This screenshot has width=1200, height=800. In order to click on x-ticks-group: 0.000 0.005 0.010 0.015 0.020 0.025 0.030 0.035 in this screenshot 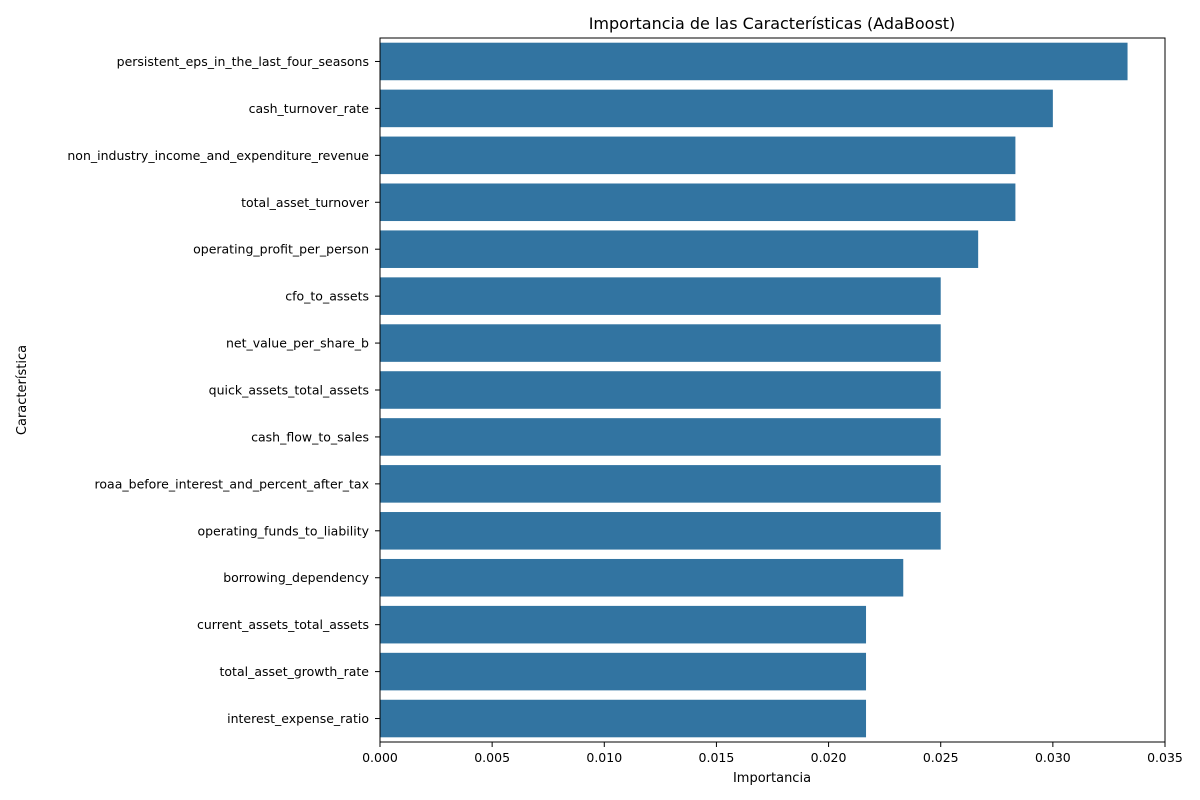, I will do `click(772, 753)`.